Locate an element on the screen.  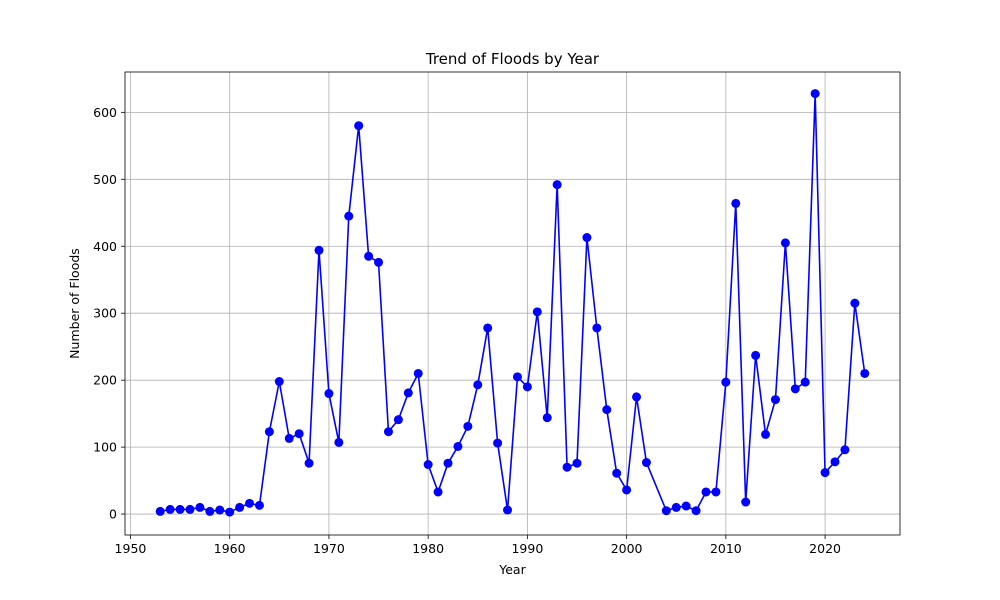
x-tick-label: 1950 is located at coordinates (131, 548).